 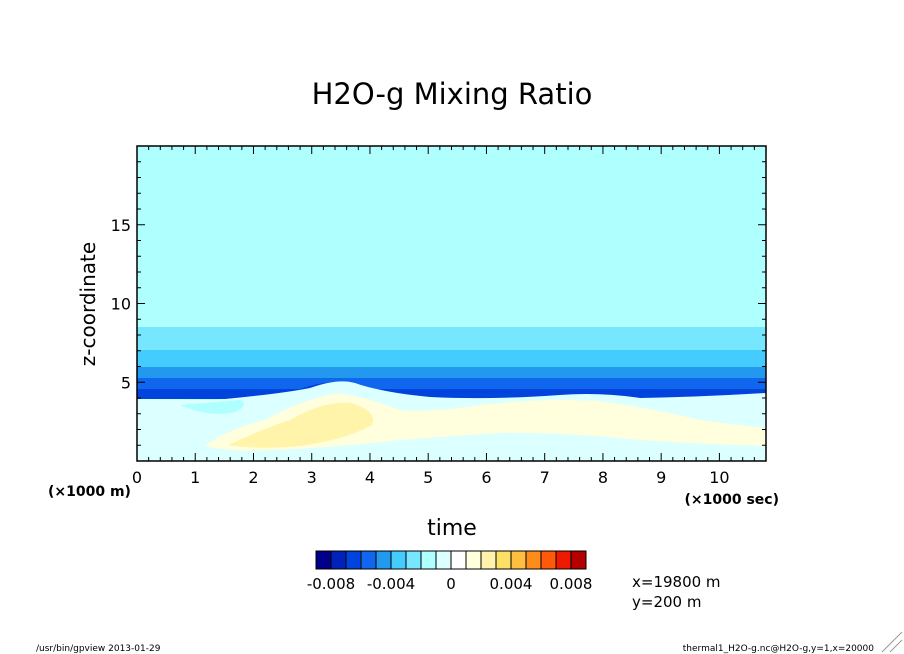 I want to click on x-tick-label: 5, so click(x=428, y=477).